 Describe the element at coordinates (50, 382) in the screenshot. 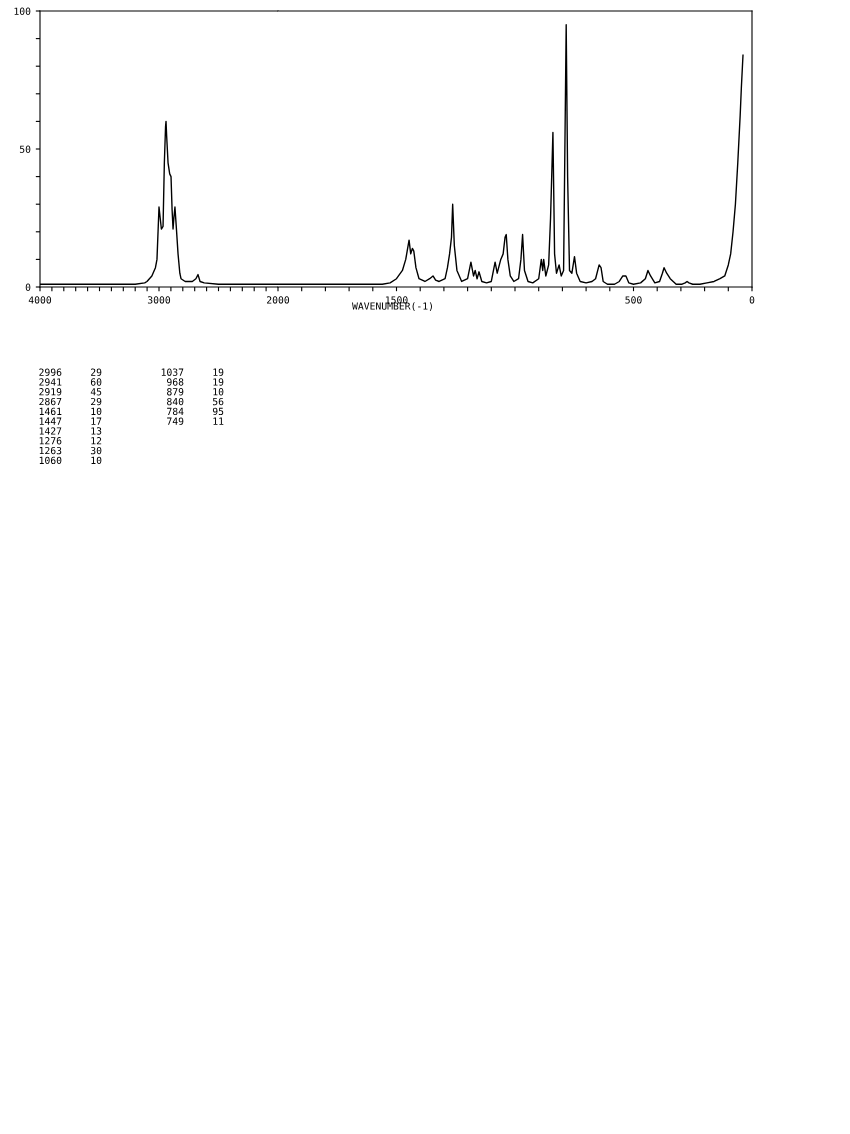

I see `text: 2941` at that location.